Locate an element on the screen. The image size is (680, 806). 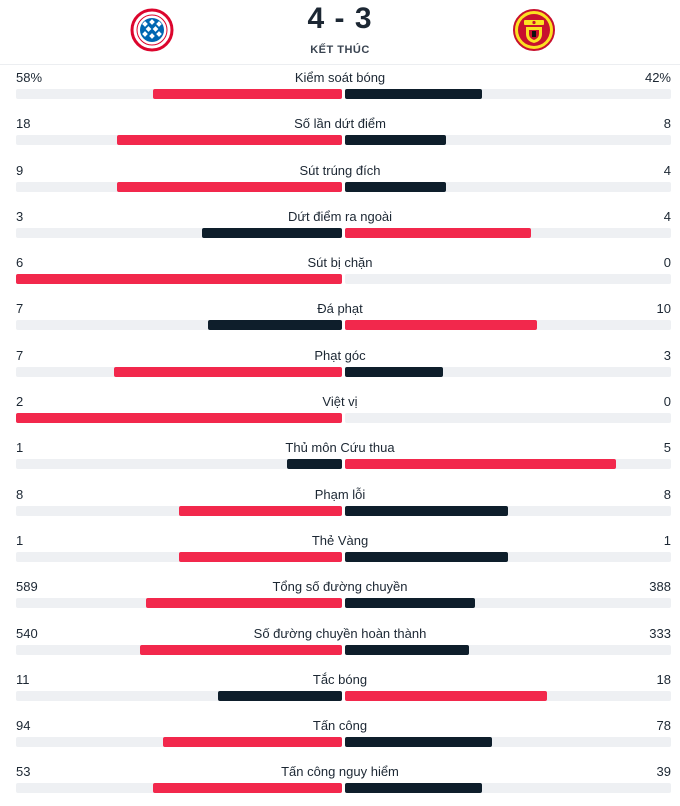
stat-label: Phạt góc is located at coordinates (340, 355).